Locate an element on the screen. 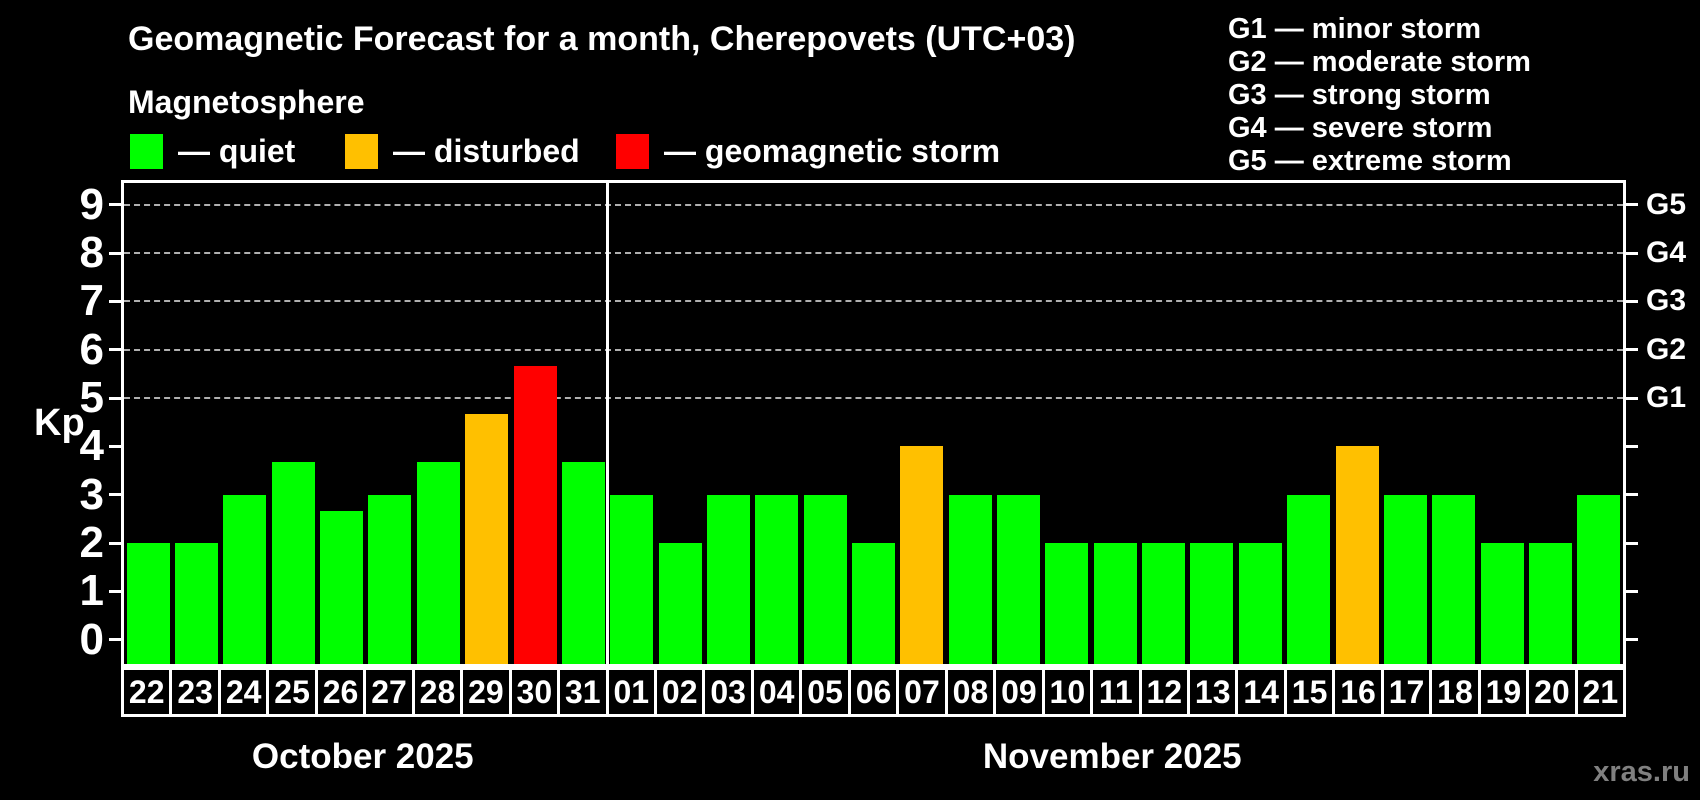  date-cell-15: 15 is located at coordinates (1311, 692).